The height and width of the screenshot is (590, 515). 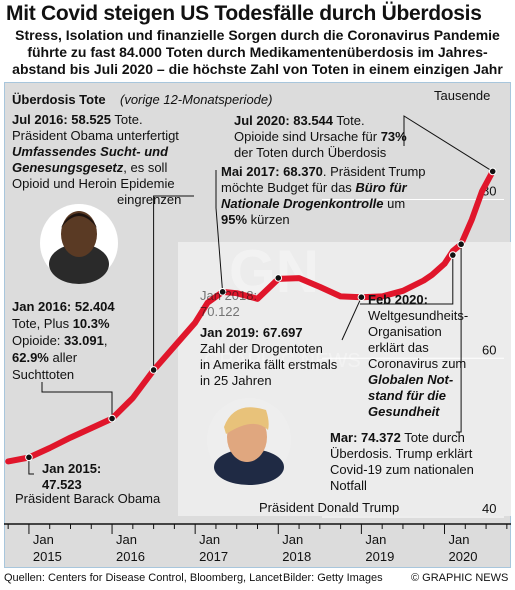 What do you see at coordinates (314, 187) in the screenshot?
I see `annotation-mai2017-line: möchte Budget für das Büro für` at bounding box center [314, 187].